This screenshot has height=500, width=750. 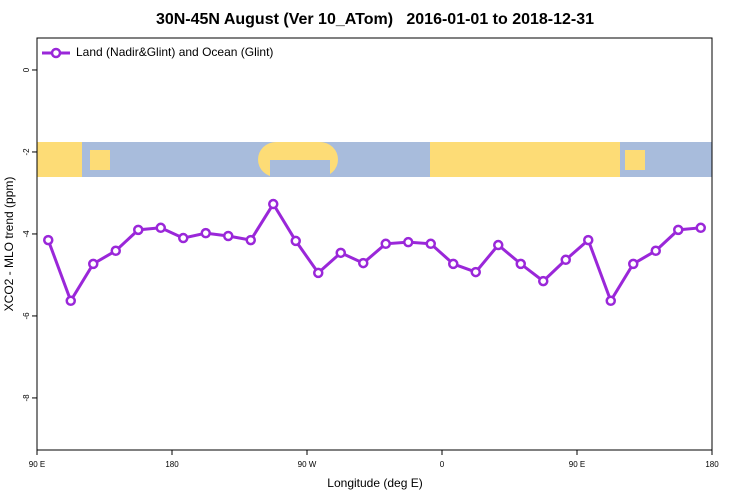 What do you see at coordinates (174, 52) in the screenshot?
I see `legend-label: Land (Nadir&Glint) and Ocean (Glint)` at bounding box center [174, 52].